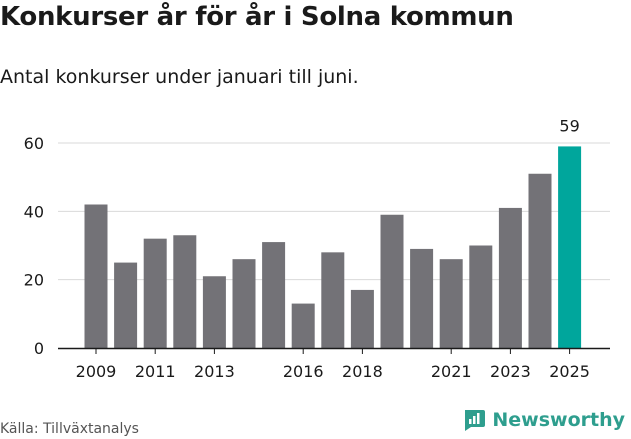 Image resolution: width=631 pixels, height=439 pixels. What do you see at coordinates (179, 77) in the screenshot?
I see `chart-subtitle: Antal konkurser under januari till juni.` at bounding box center [179, 77].